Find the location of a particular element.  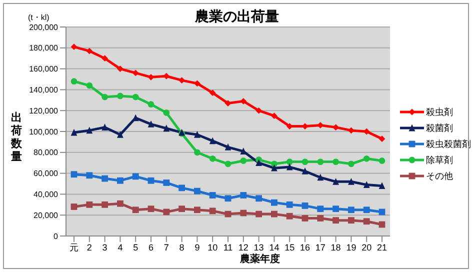

x-tick-label: 4 is located at coordinates (120, 247).